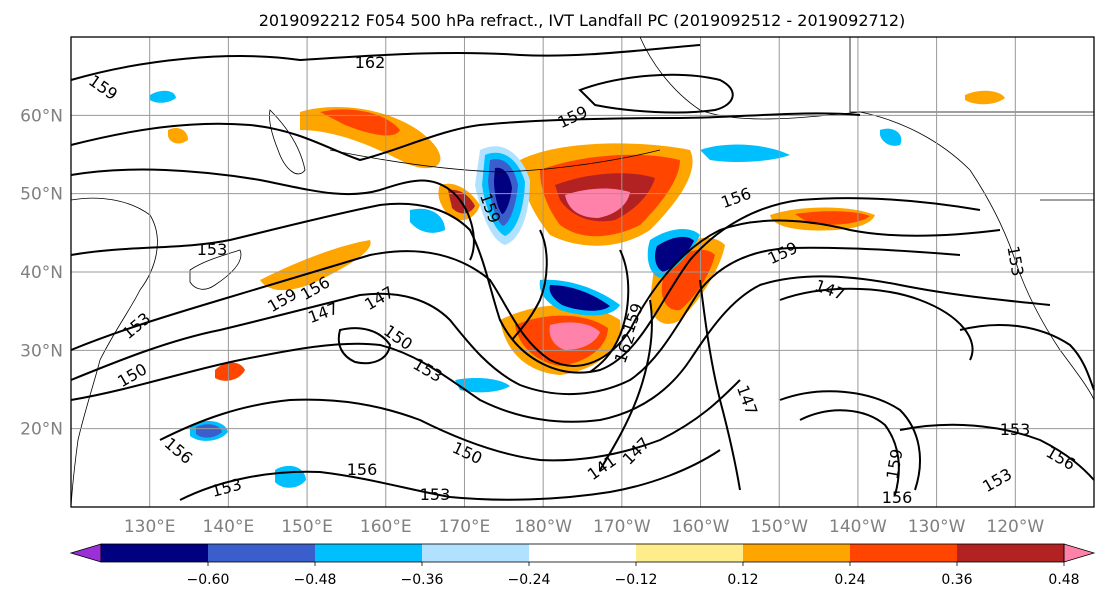 The height and width of the screenshot is (601, 1105). What do you see at coordinates (1015, 527) in the screenshot?
I see `longitude-label: 120°W` at bounding box center [1015, 527].